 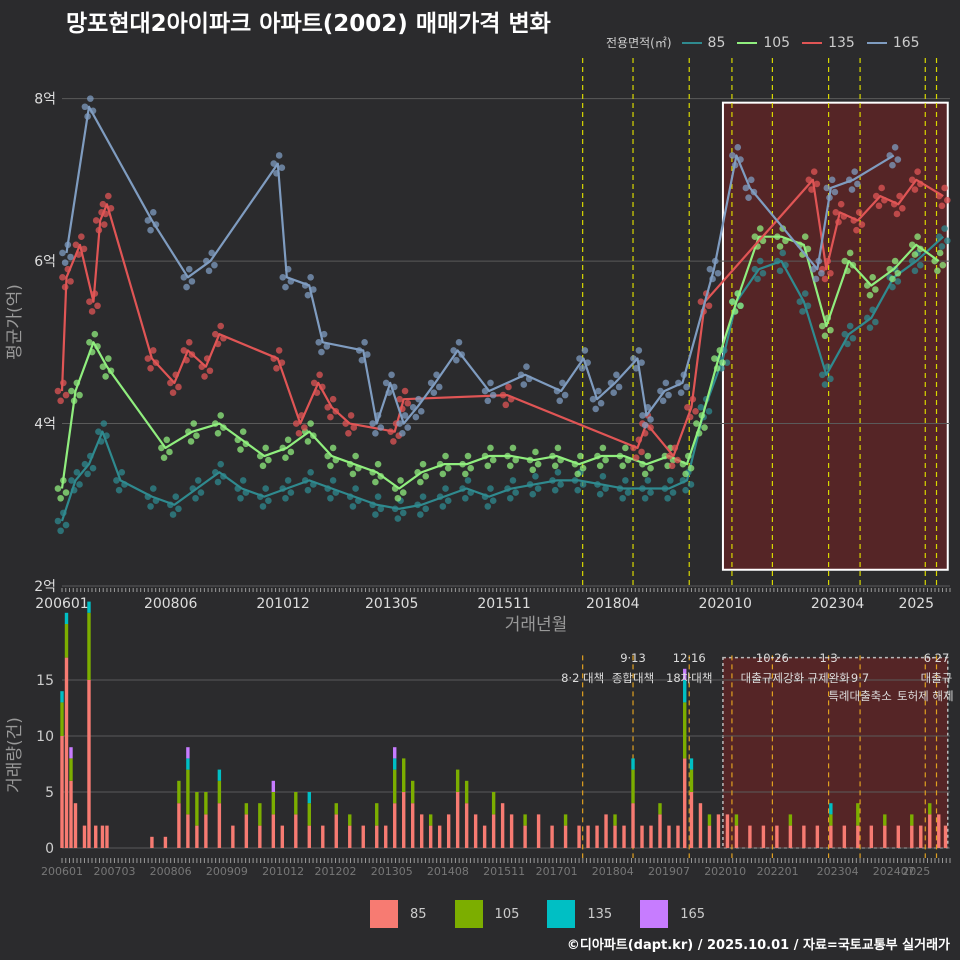 What do you see at coordinates (672, 914) in the screenshot?
I see `volume-legend-item-165: 165` at bounding box center [672, 914].